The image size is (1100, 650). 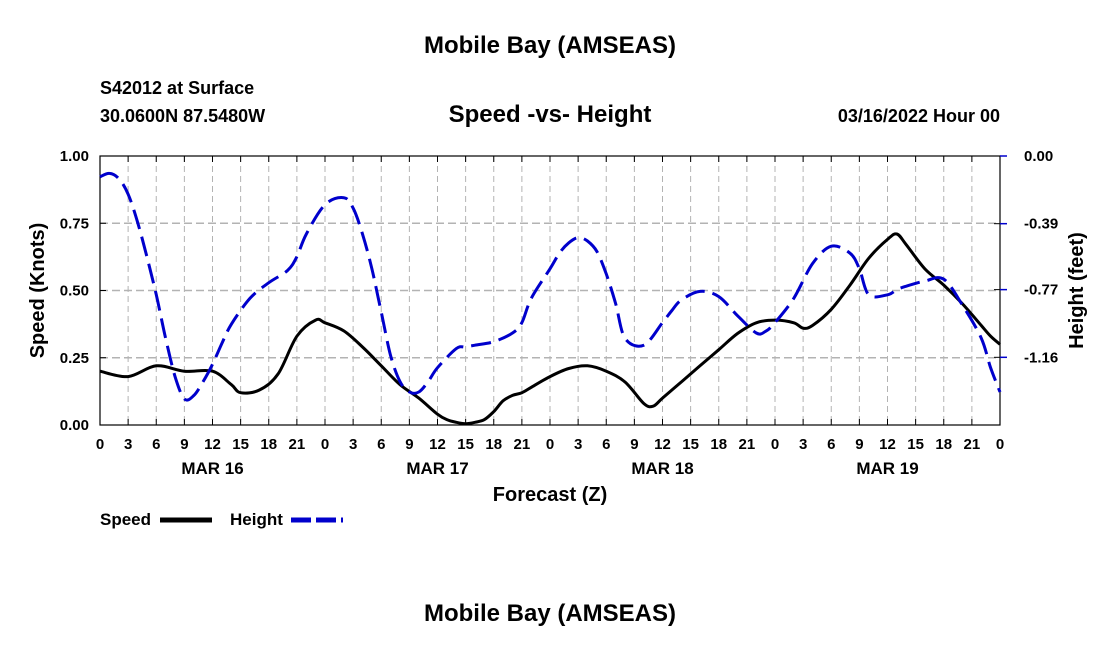 What do you see at coordinates (74, 291) in the screenshot?
I see `y-tick-label: 0.50` at bounding box center [74, 291].